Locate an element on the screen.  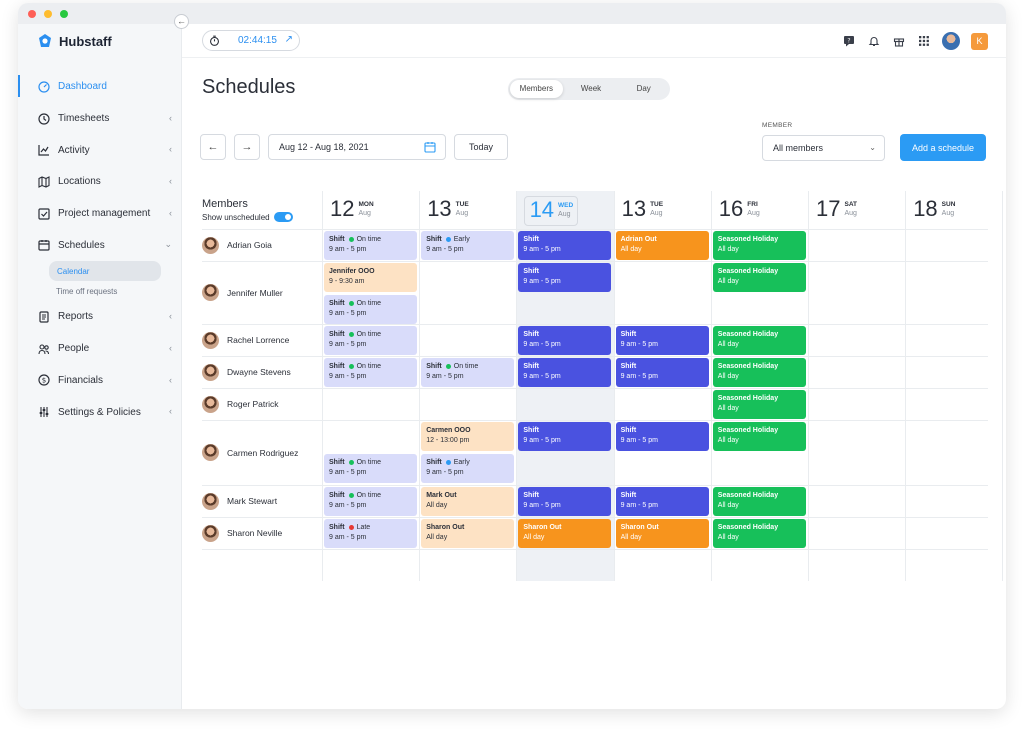
sidebar-item-financials: $ Financials ‹ is located at coordinates (100, 381).